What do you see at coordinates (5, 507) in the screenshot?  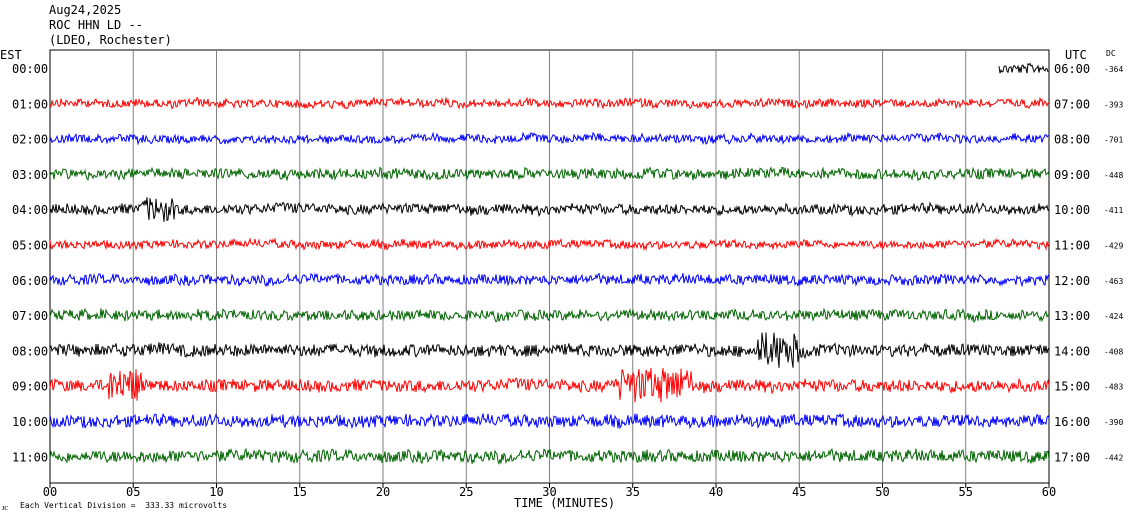 I see `corner-mark: ᴊᴄ` at bounding box center [5, 507].